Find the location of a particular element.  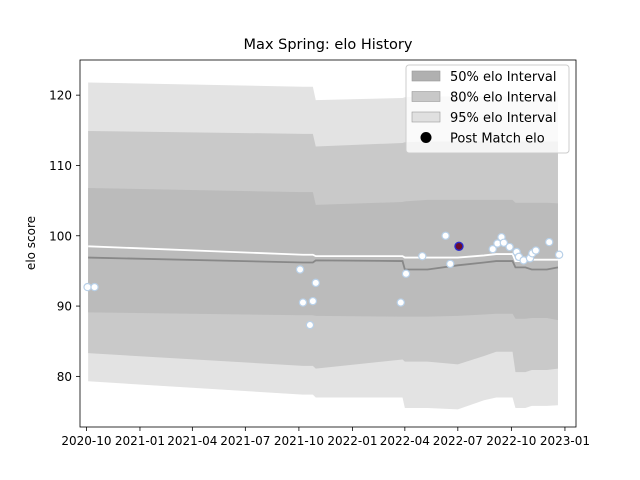

y-tick-label: 90 is located at coordinates (64, 307).